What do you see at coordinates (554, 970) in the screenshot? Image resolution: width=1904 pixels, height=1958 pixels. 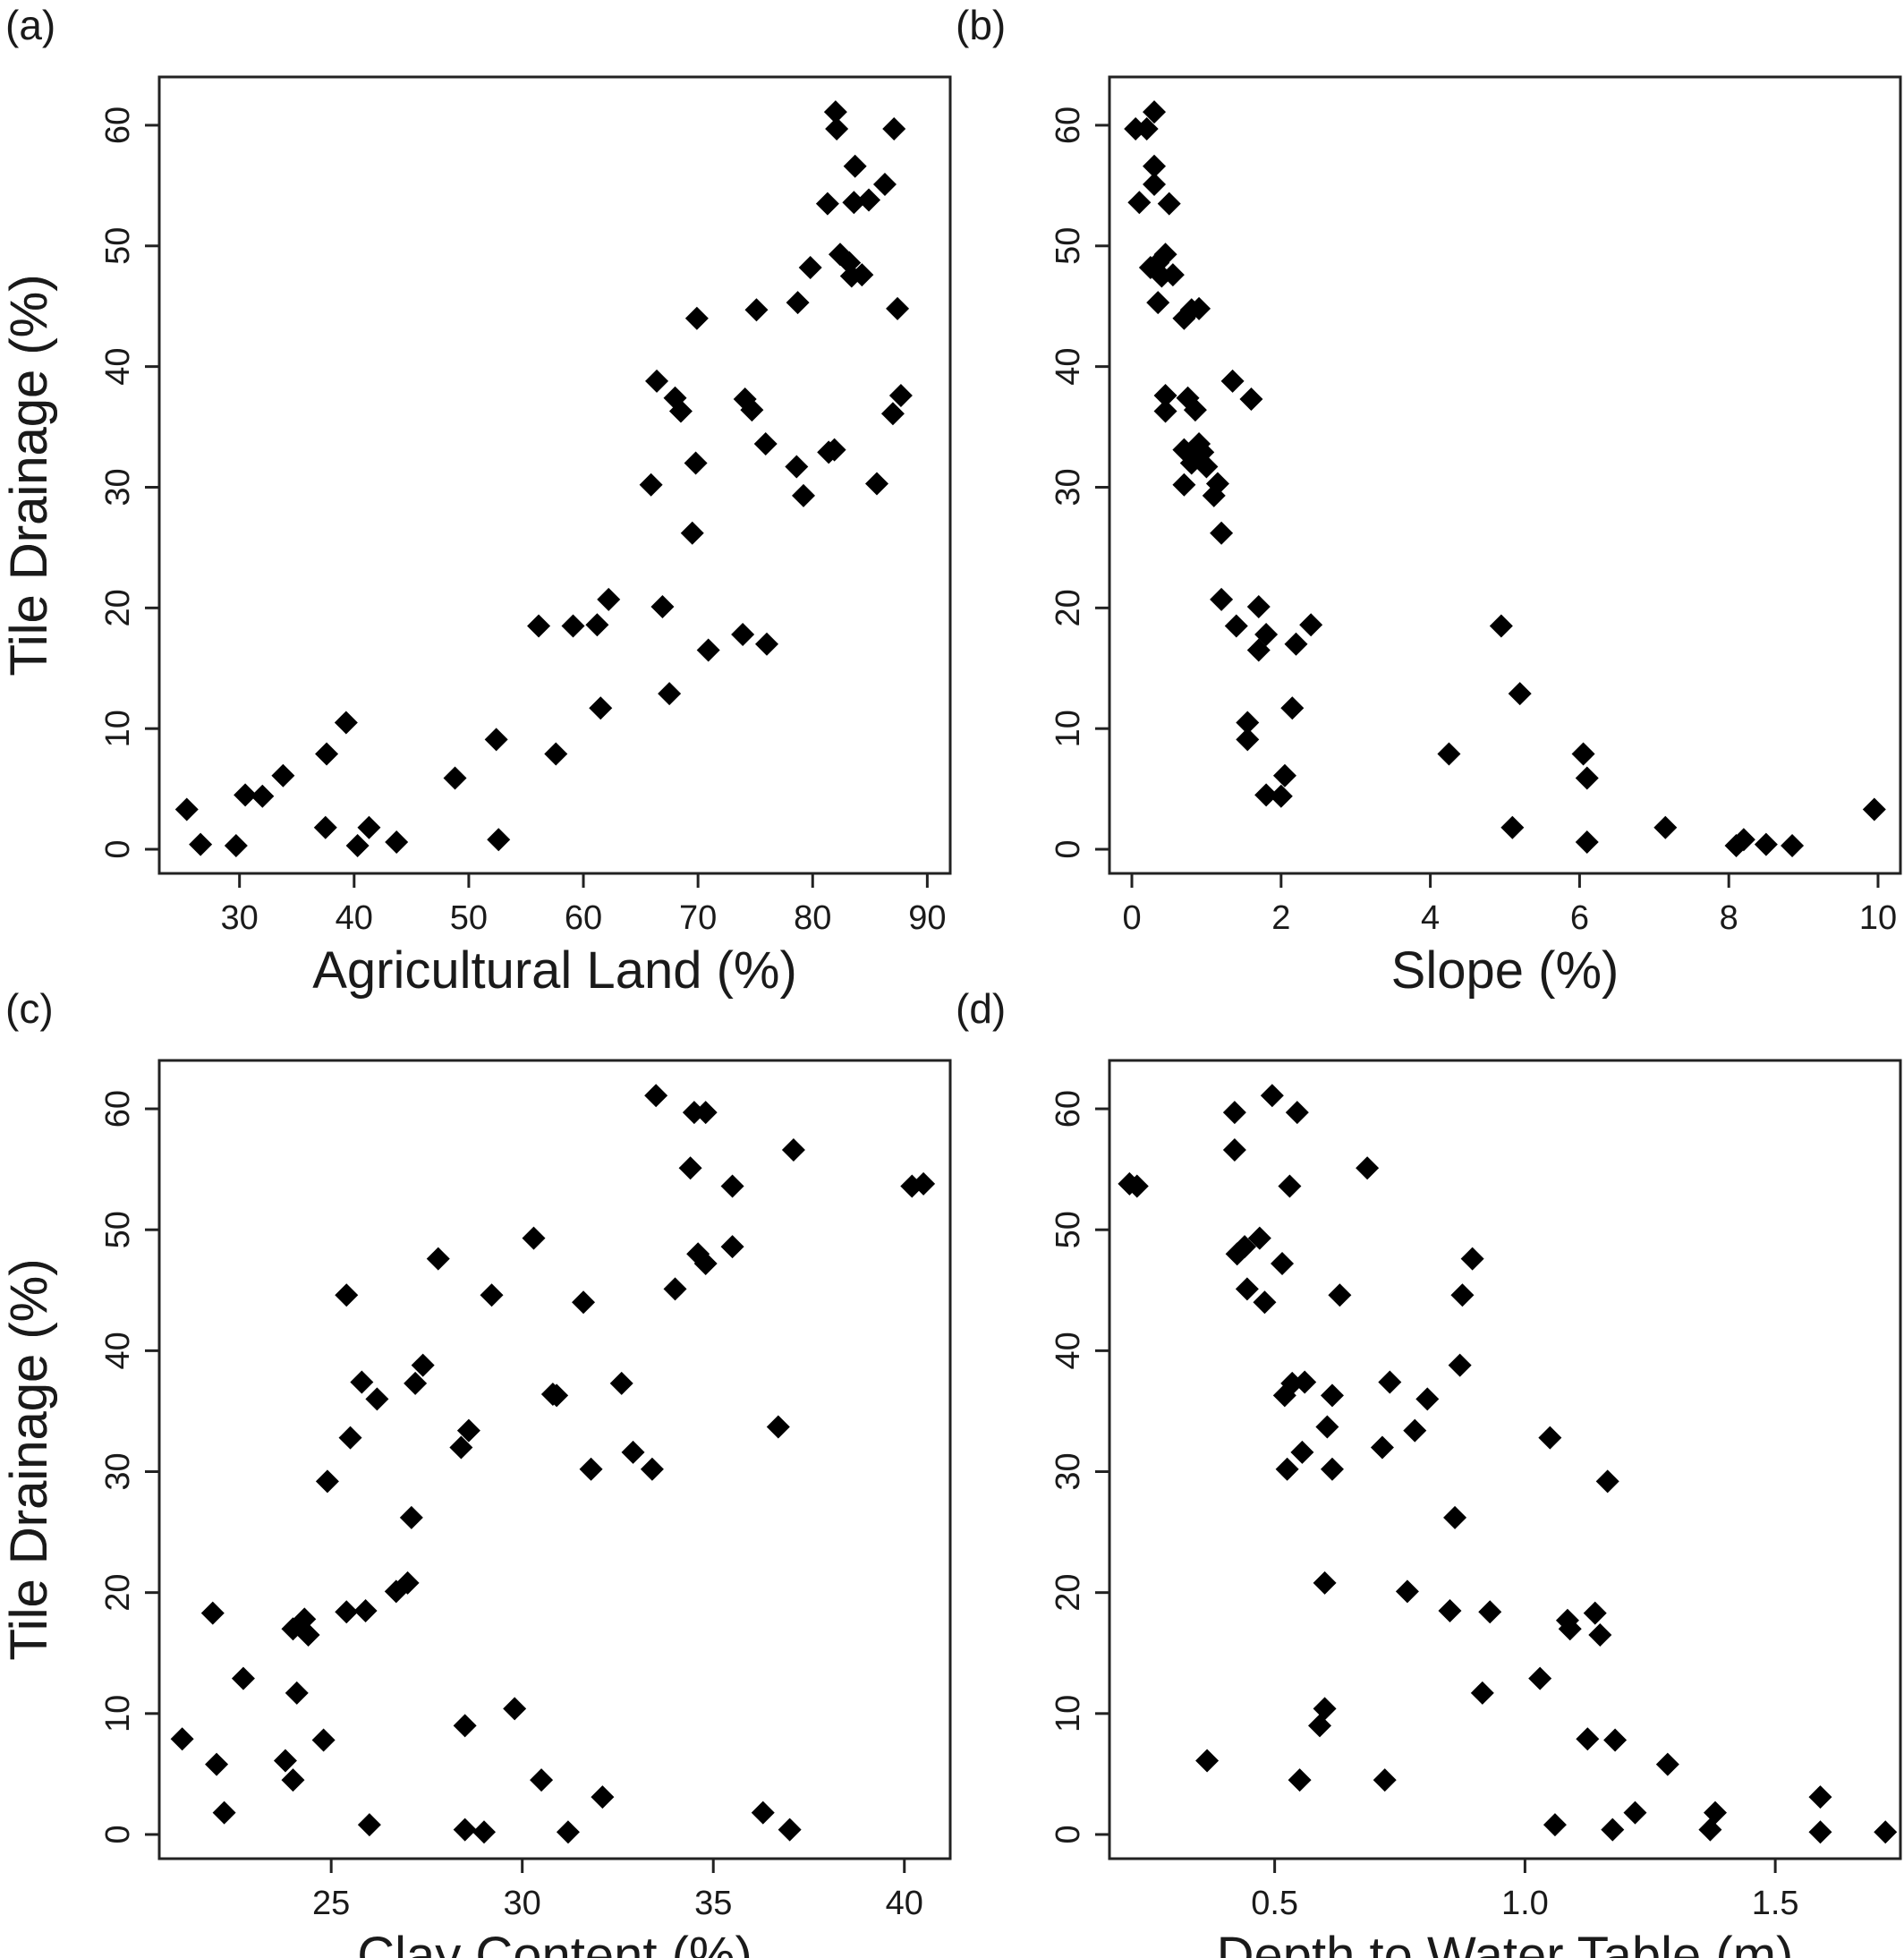 I see `x-axis-title: Agricultural Land (%)` at bounding box center [554, 970].